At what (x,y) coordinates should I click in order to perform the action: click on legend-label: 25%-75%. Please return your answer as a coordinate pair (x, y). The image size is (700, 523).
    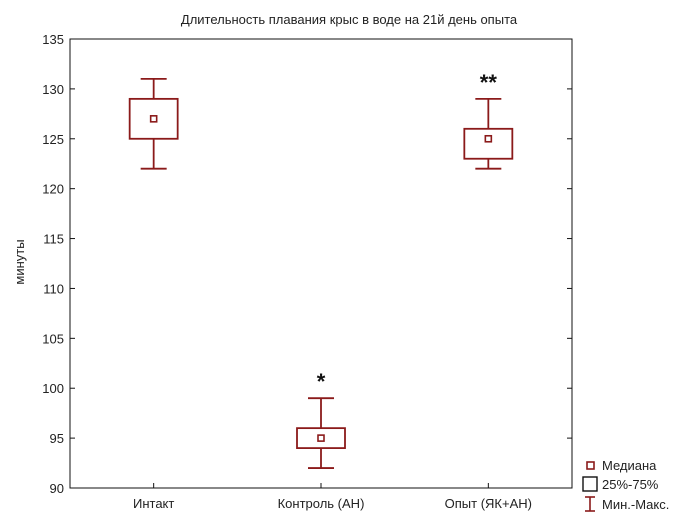
    Looking at the image, I should click on (630, 484).